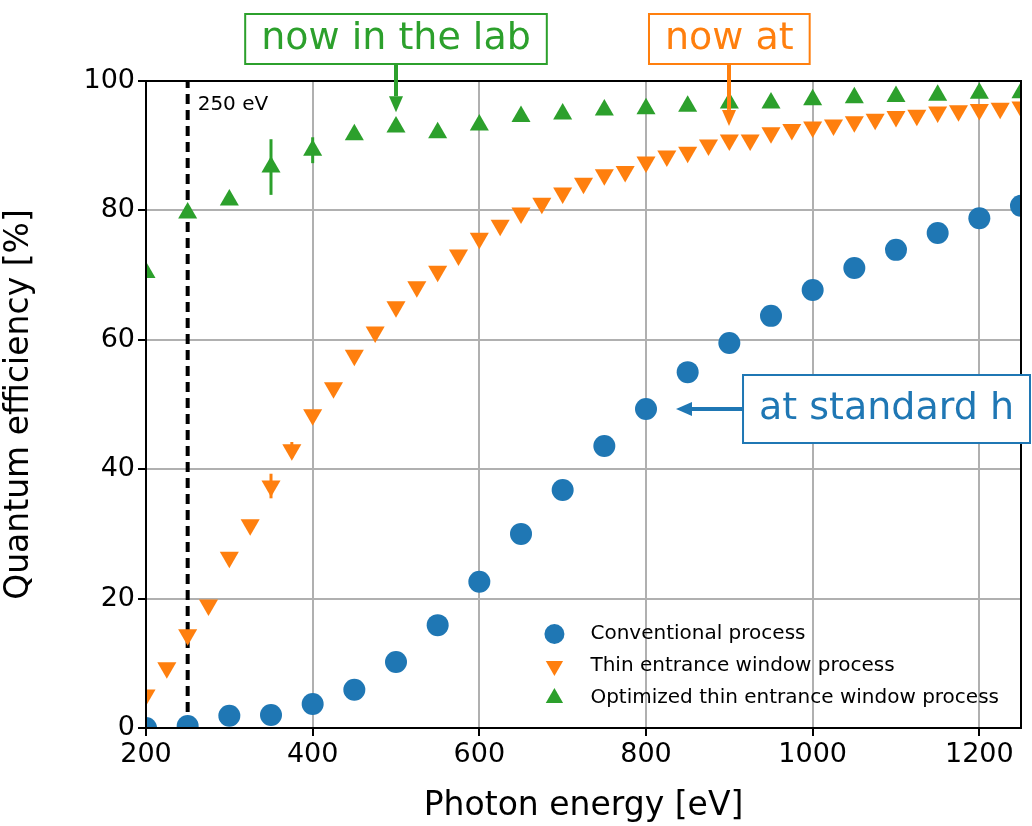 The image size is (1032, 826). What do you see at coordinates (698, 632) in the screenshot?
I see `legend-label: Conventional process` at bounding box center [698, 632].